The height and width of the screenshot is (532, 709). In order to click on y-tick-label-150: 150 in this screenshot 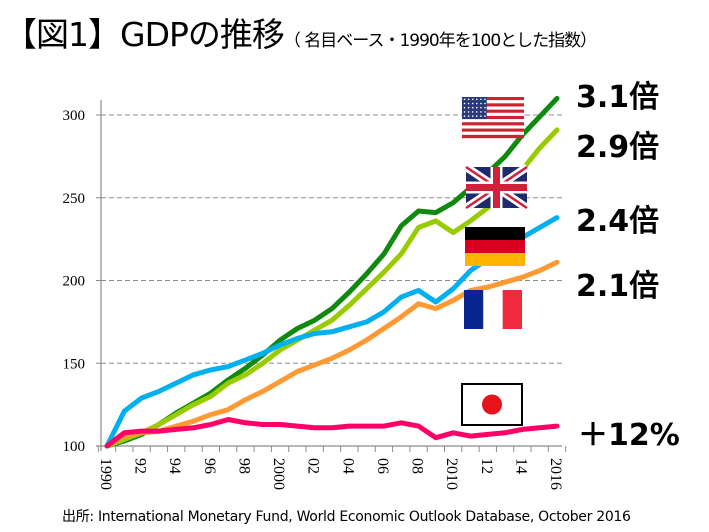, I will do `click(74, 364)`.